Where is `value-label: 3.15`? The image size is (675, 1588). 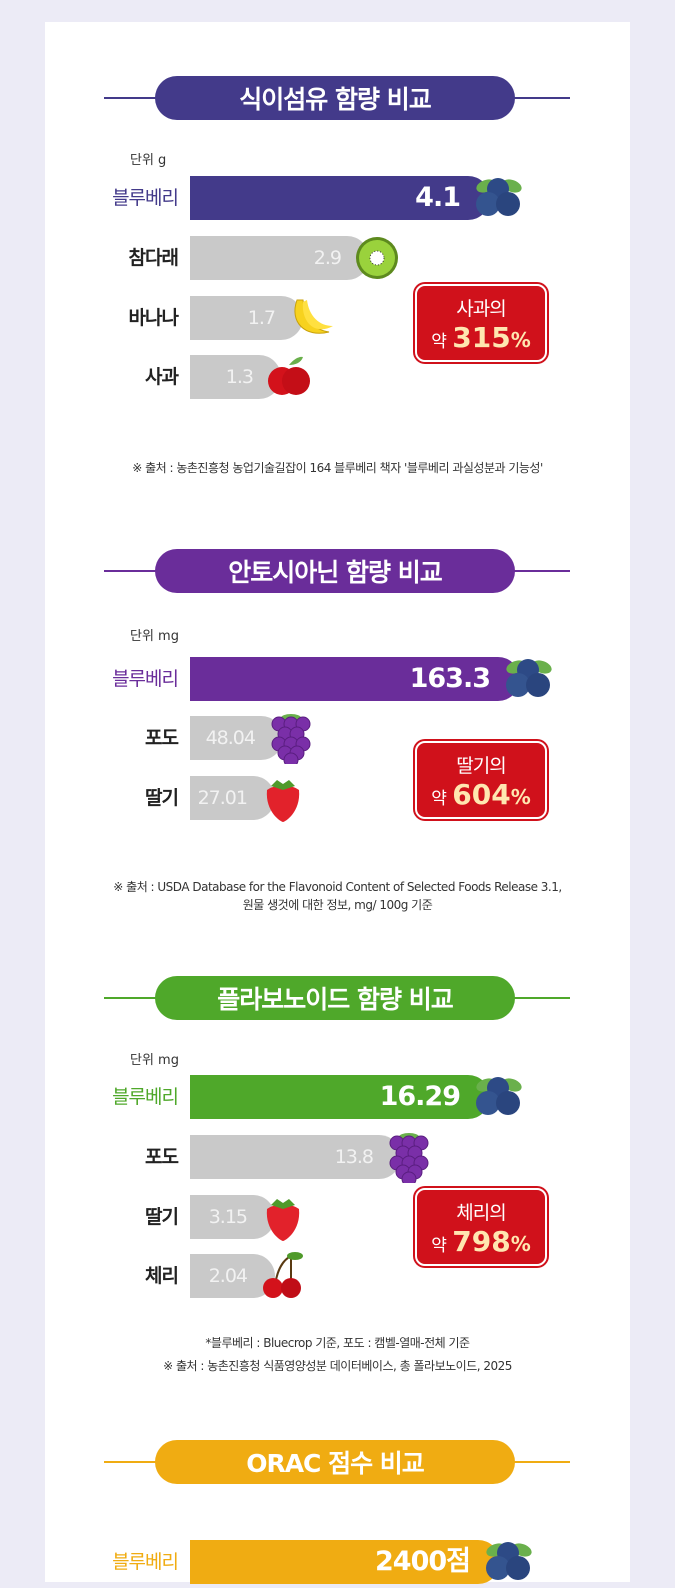
value-label: 3.15 is located at coordinates (228, 1217).